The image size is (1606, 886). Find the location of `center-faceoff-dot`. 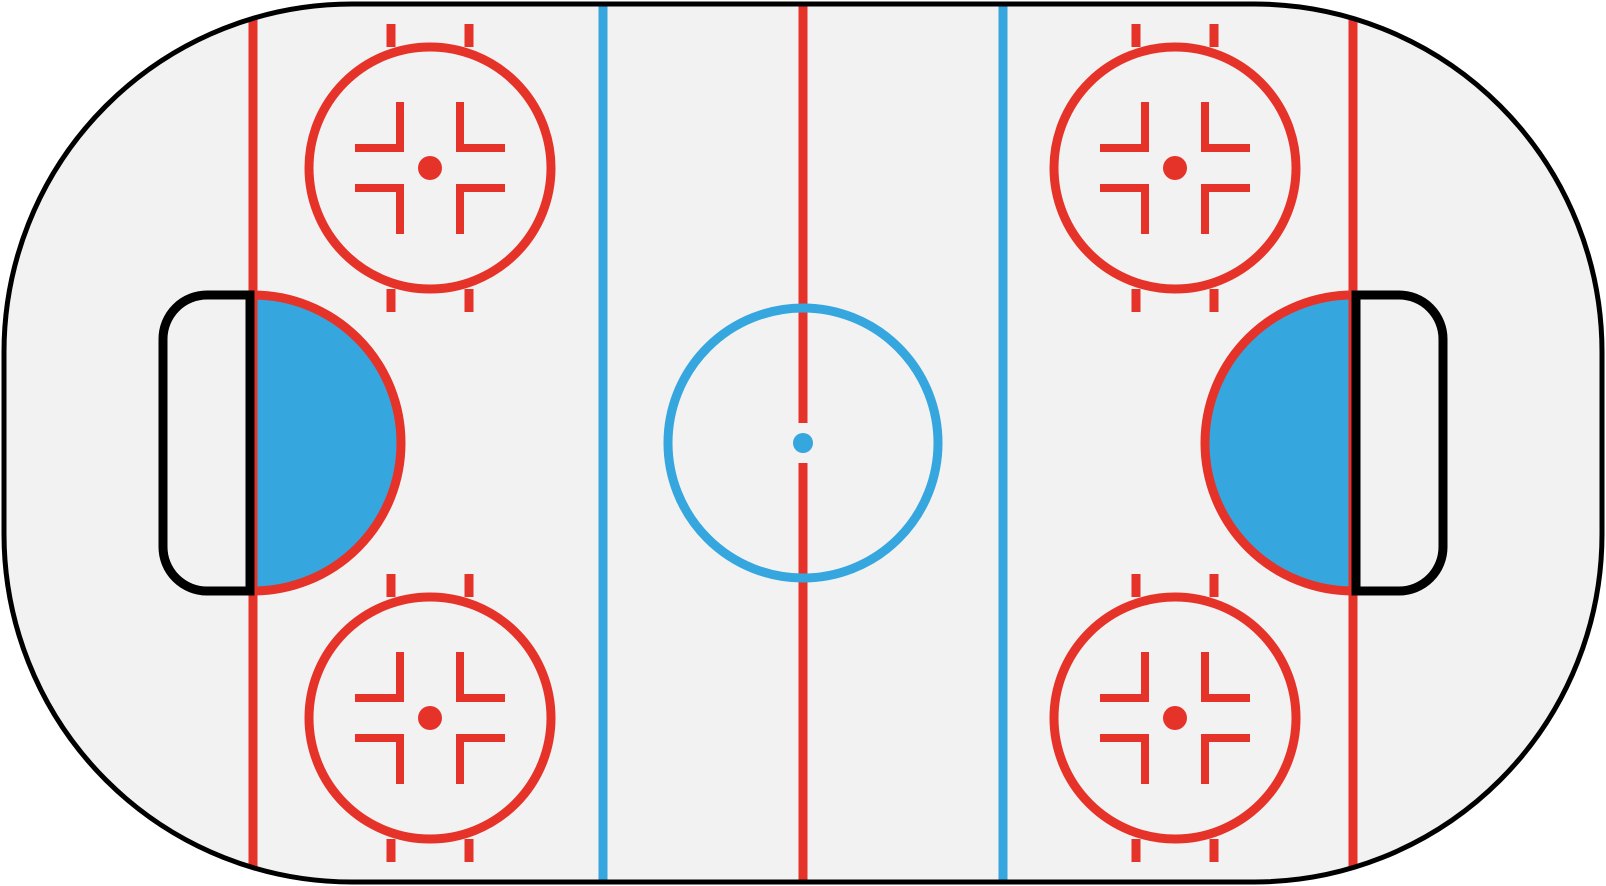

center-faceoff-dot is located at coordinates (803, 443).